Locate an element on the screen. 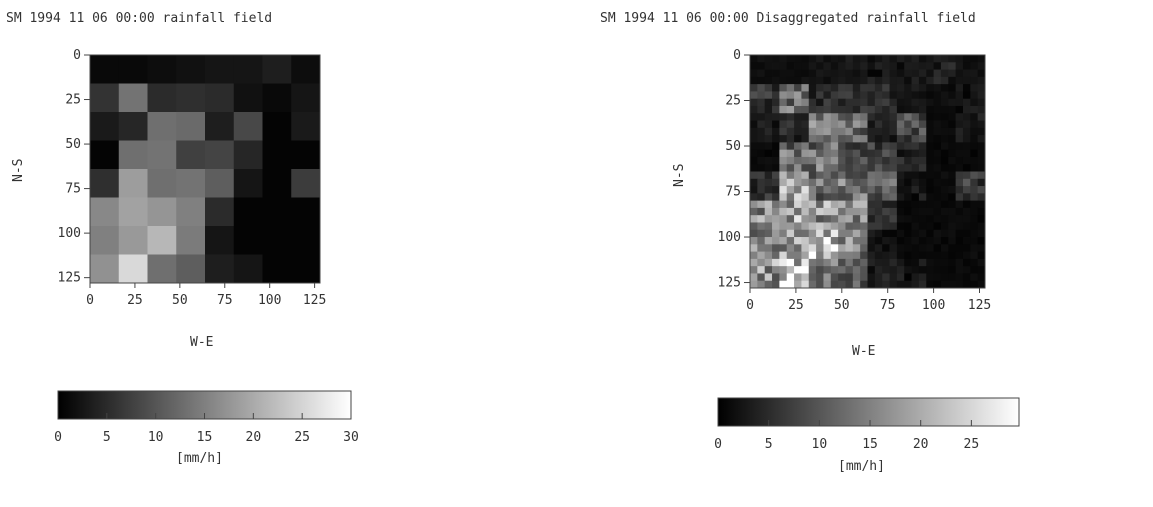  colorbar-tick-label: 30 is located at coordinates (351, 437).